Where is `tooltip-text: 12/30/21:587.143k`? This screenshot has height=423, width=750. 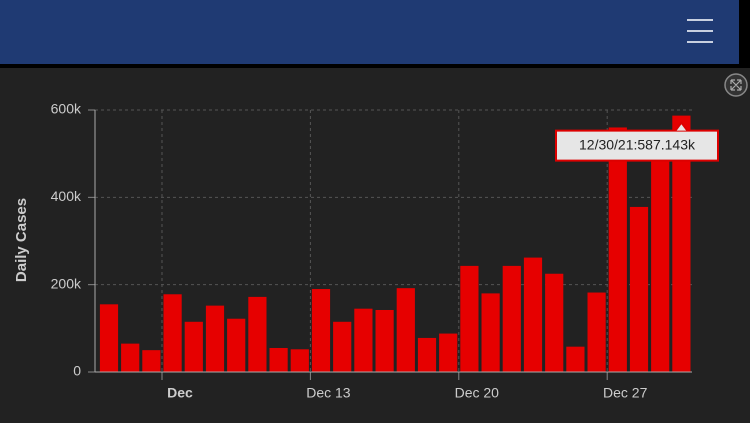
tooltip-text: 12/30/21:587.143k is located at coordinates (637, 144).